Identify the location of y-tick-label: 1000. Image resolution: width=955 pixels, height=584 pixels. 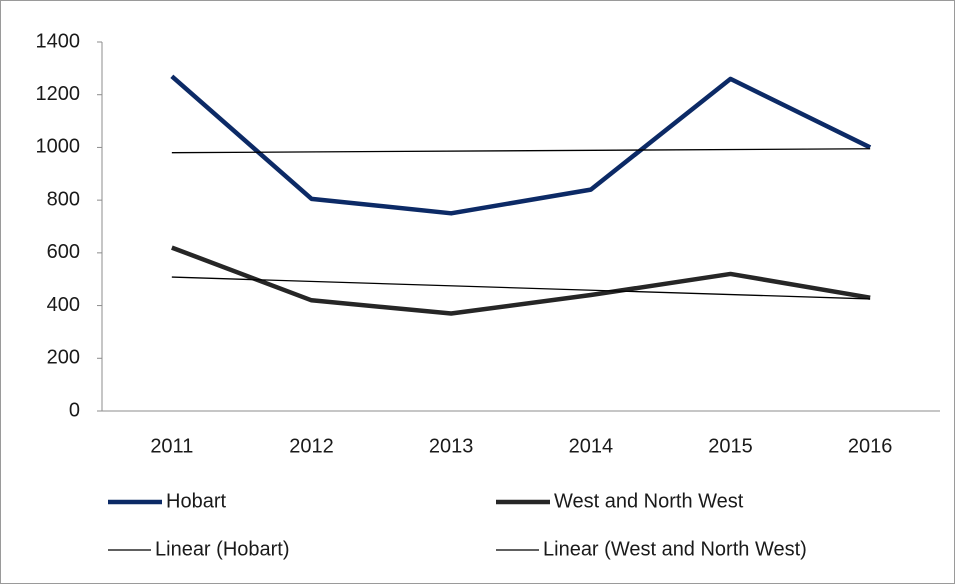
(58, 147).